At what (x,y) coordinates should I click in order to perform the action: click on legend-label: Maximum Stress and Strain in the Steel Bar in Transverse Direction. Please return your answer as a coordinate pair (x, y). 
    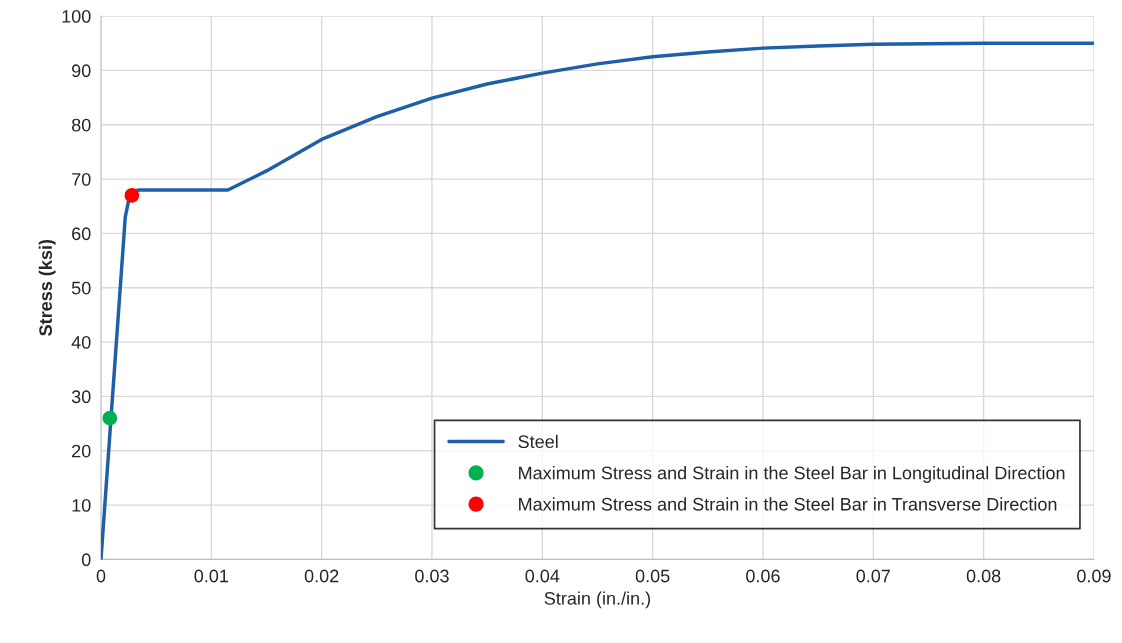
    Looking at the image, I should click on (788, 504).